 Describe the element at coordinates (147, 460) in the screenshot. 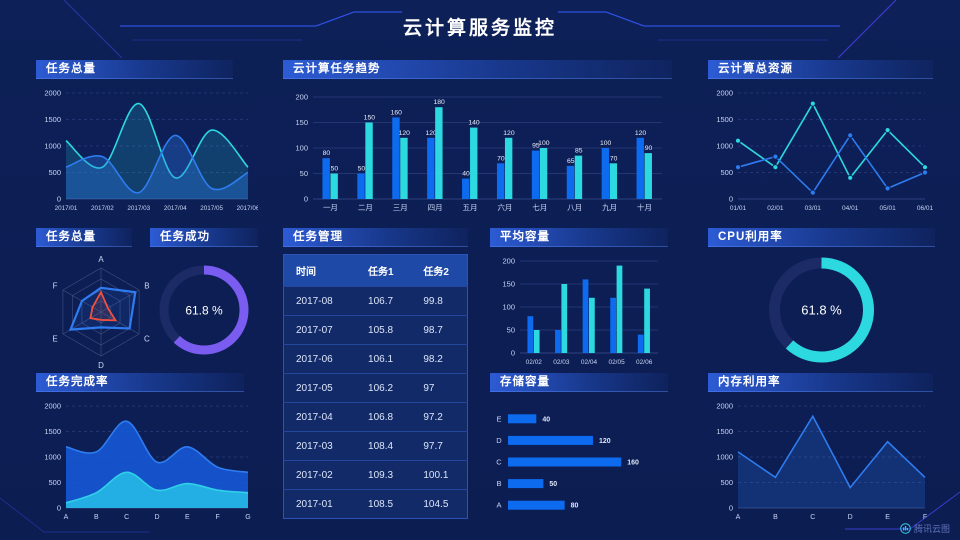

I see `completion-area-chart: 0 500 1000 1500 2000 A B C D E F G` at that location.